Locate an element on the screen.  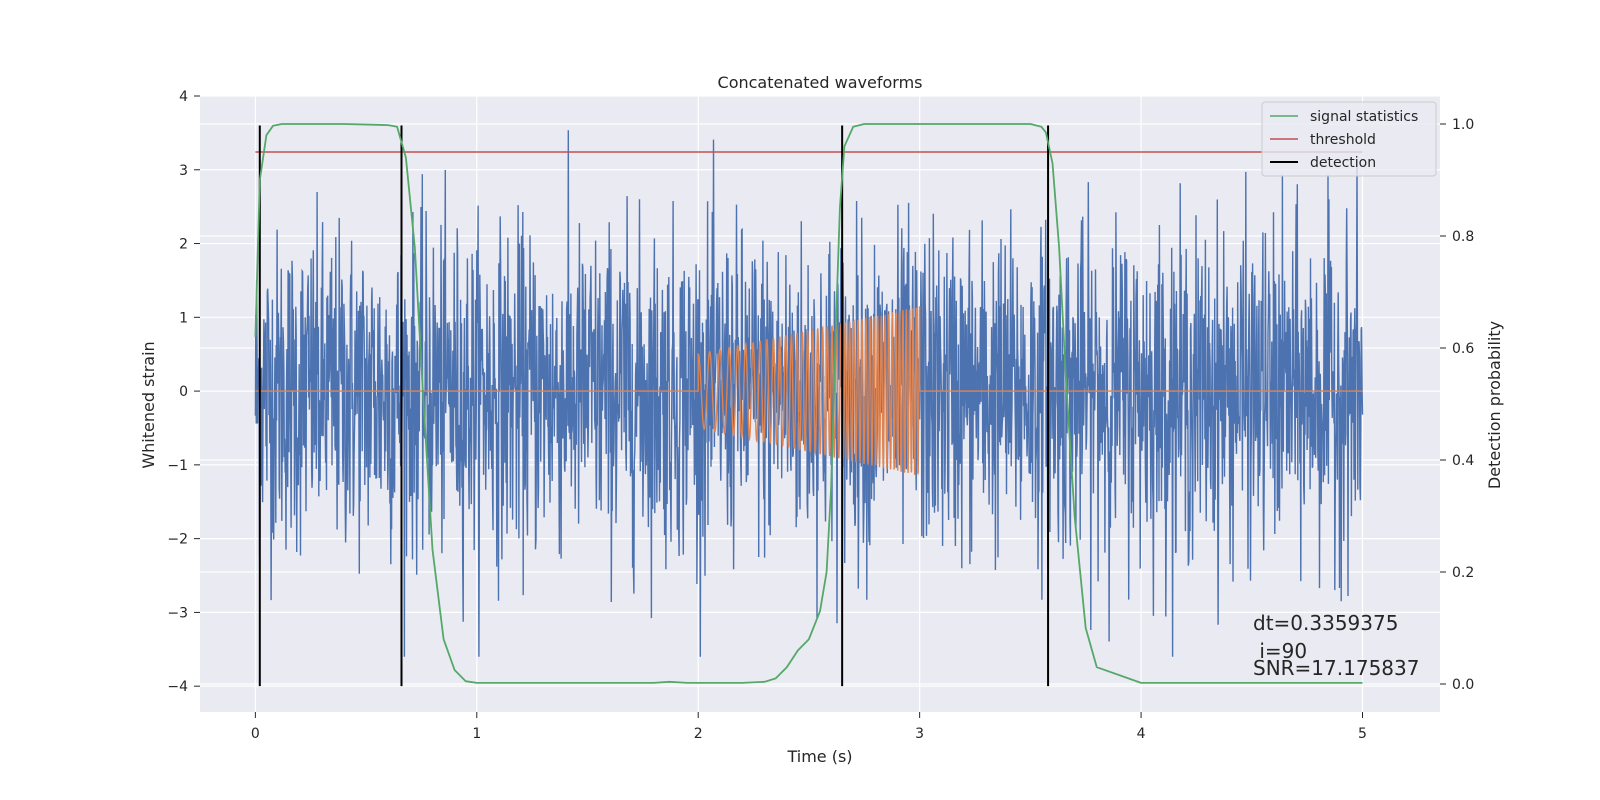
x-tick-label: 2 is located at coordinates (698, 734).